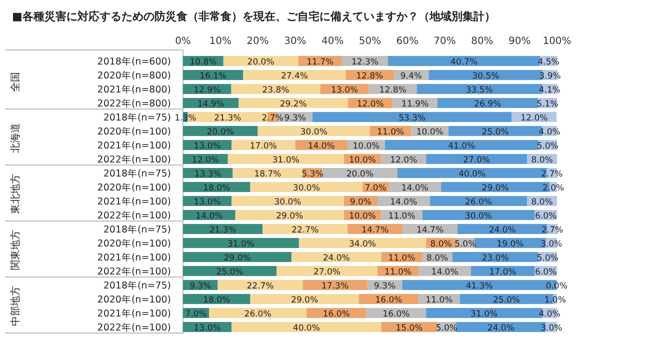  Describe the element at coordinates (361, 203) in the screenshot. I see `data-label: 9.0%` at that location.